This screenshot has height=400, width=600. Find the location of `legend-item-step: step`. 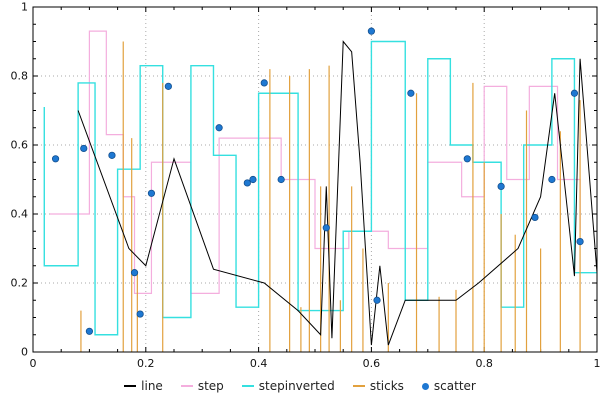

legend-item-step: step is located at coordinates (202, 386).